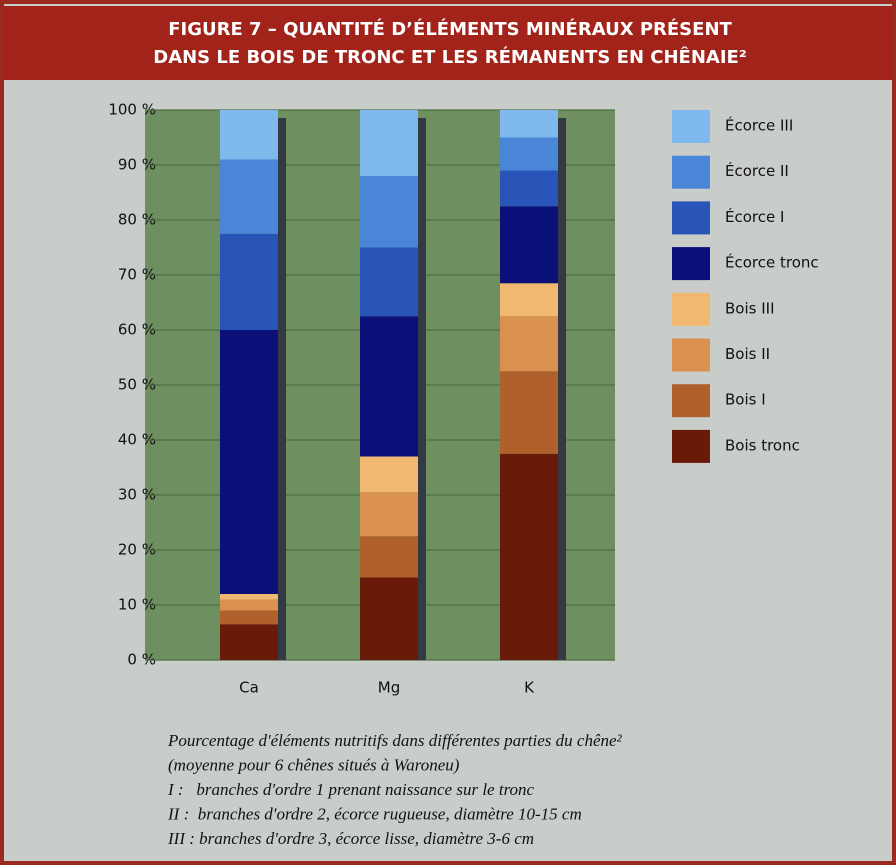 This screenshot has height=865, width=896. I want to click on y-tick-label: 90 %, so click(137, 165).